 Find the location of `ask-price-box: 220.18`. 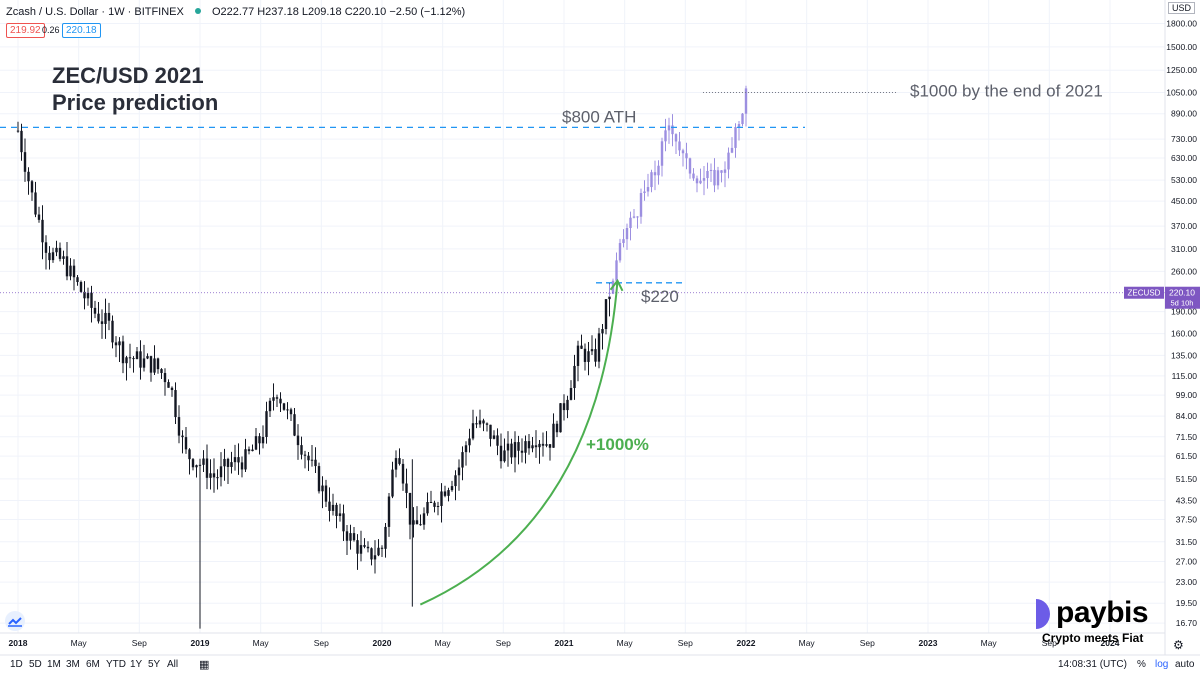

ask-price-box: 220.18 is located at coordinates (81, 30).